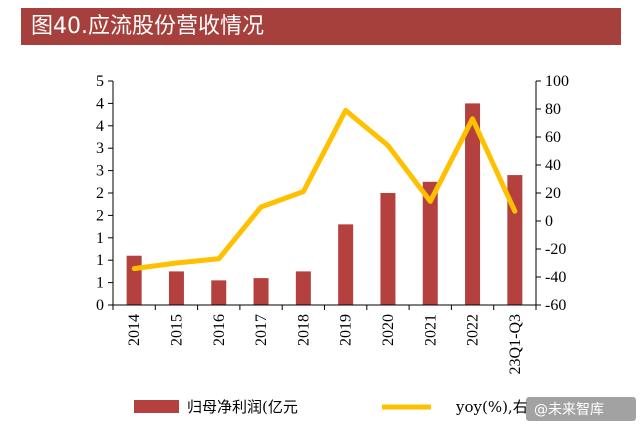  I want to click on bar-2015, so click(176, 288).